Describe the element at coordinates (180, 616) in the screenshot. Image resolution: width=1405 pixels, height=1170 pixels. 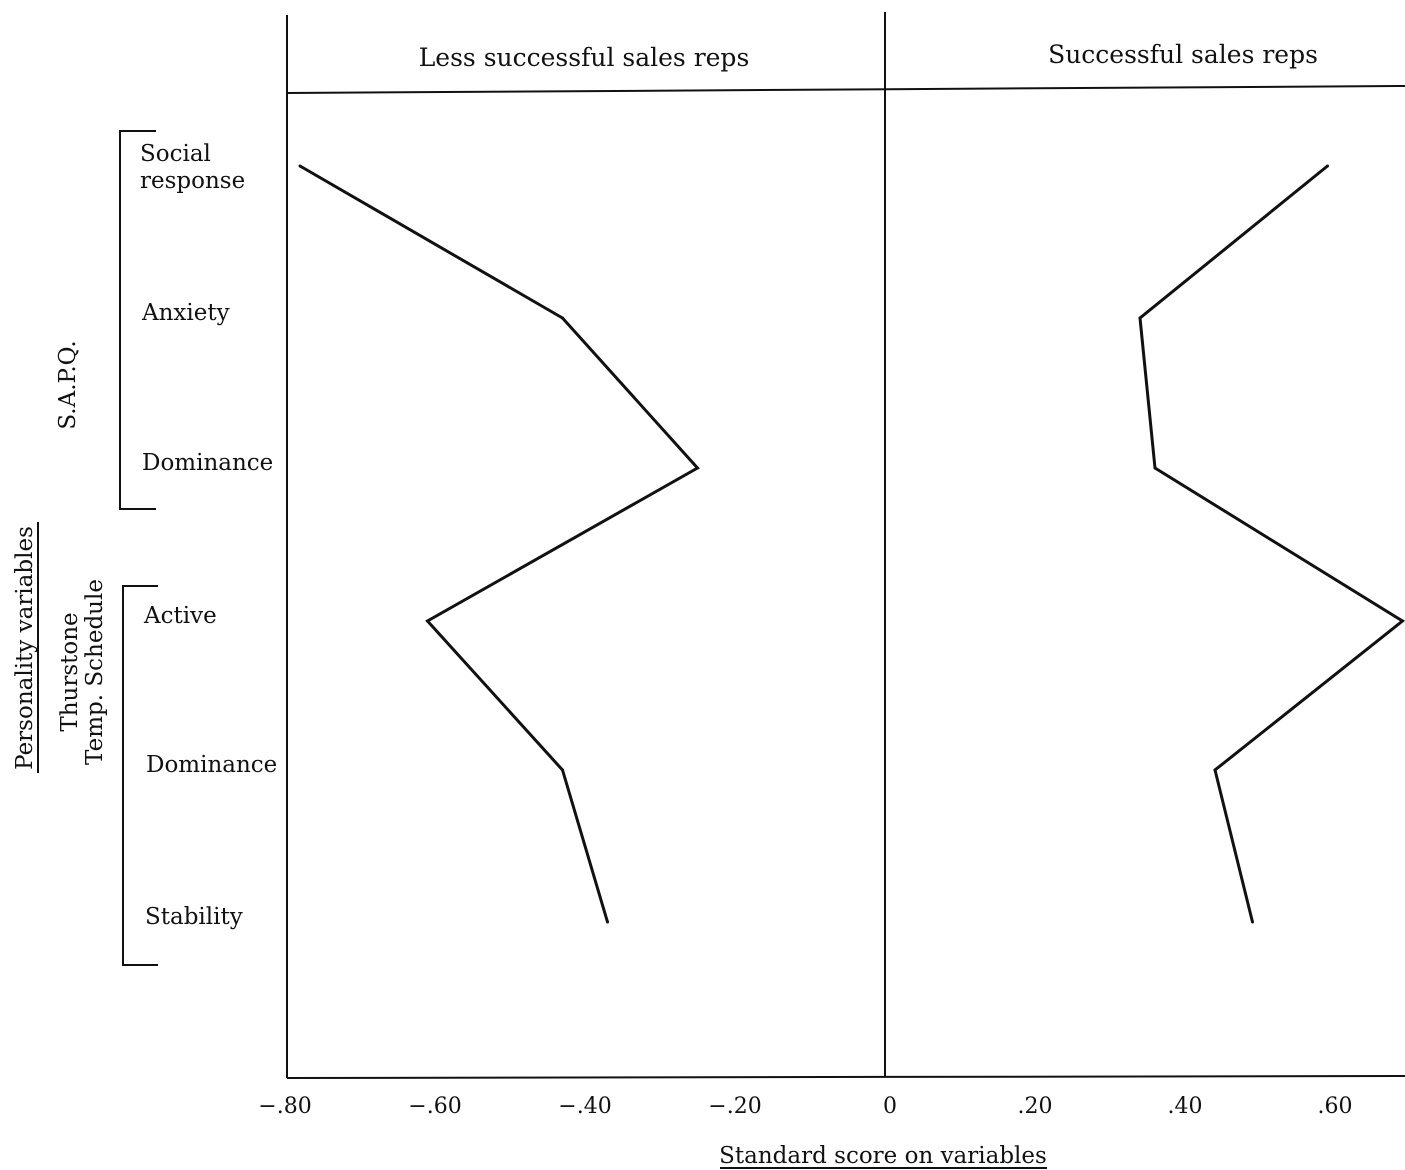
I see `variable-label: Active` at that location.